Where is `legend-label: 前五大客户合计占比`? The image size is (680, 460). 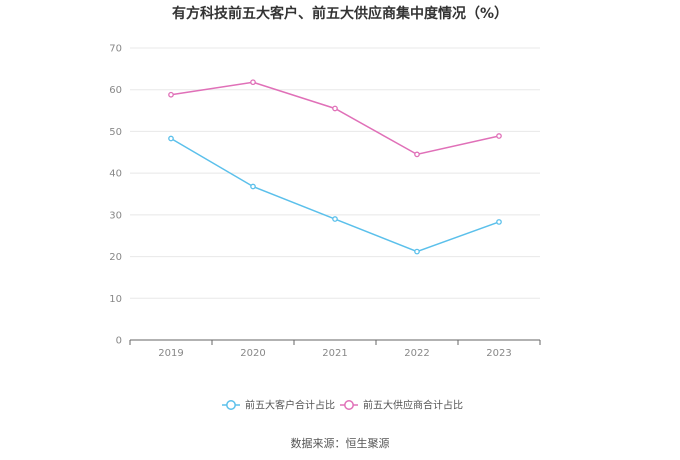
legend-label: 前五大客户合计占比 is located at coordinates (290, 405).